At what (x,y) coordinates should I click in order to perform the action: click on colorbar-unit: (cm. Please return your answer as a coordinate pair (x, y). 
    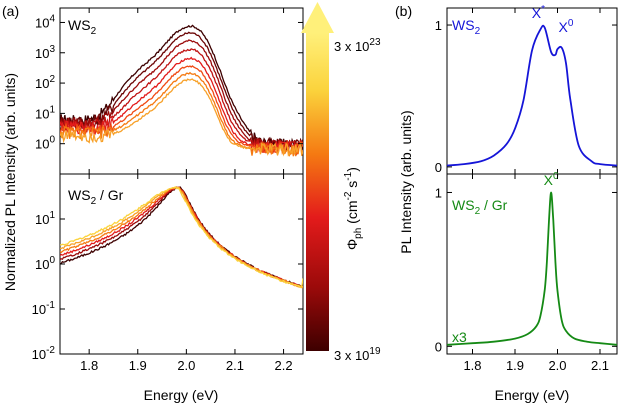
    Looking at the image, I should click on (352, 213).